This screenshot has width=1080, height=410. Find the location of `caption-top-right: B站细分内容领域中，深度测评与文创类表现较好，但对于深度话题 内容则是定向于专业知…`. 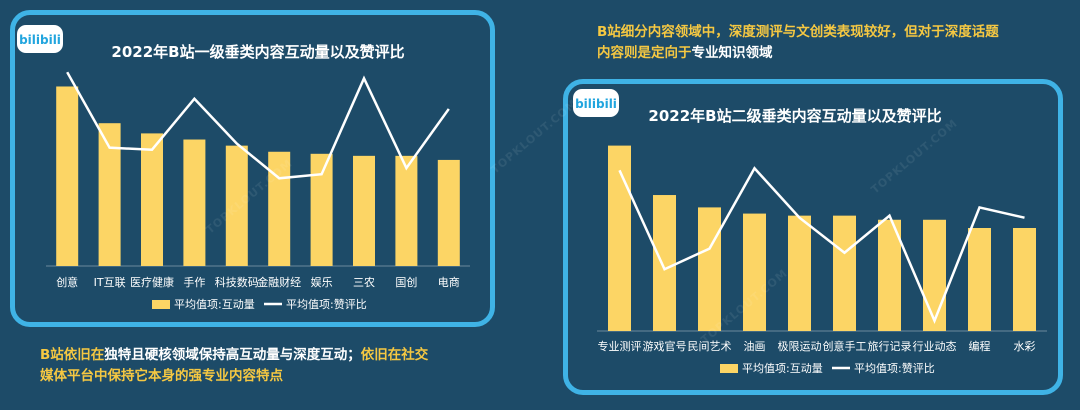

caption-top-right: B站细分内容领域中，深度测评与文创类表现较好，但对于深度话题 内容则是定向于专业知… is located at coordinates (827, 43).